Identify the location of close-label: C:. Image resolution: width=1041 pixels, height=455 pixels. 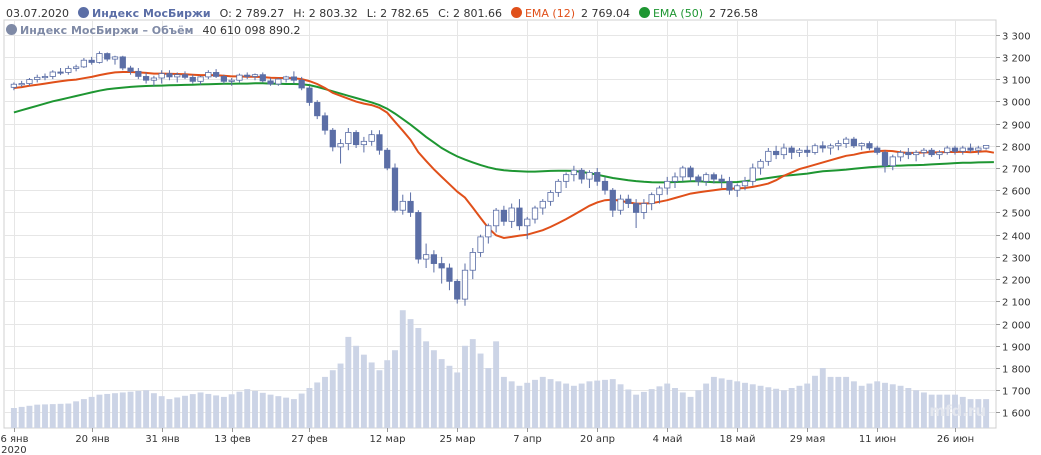
(444, 13).